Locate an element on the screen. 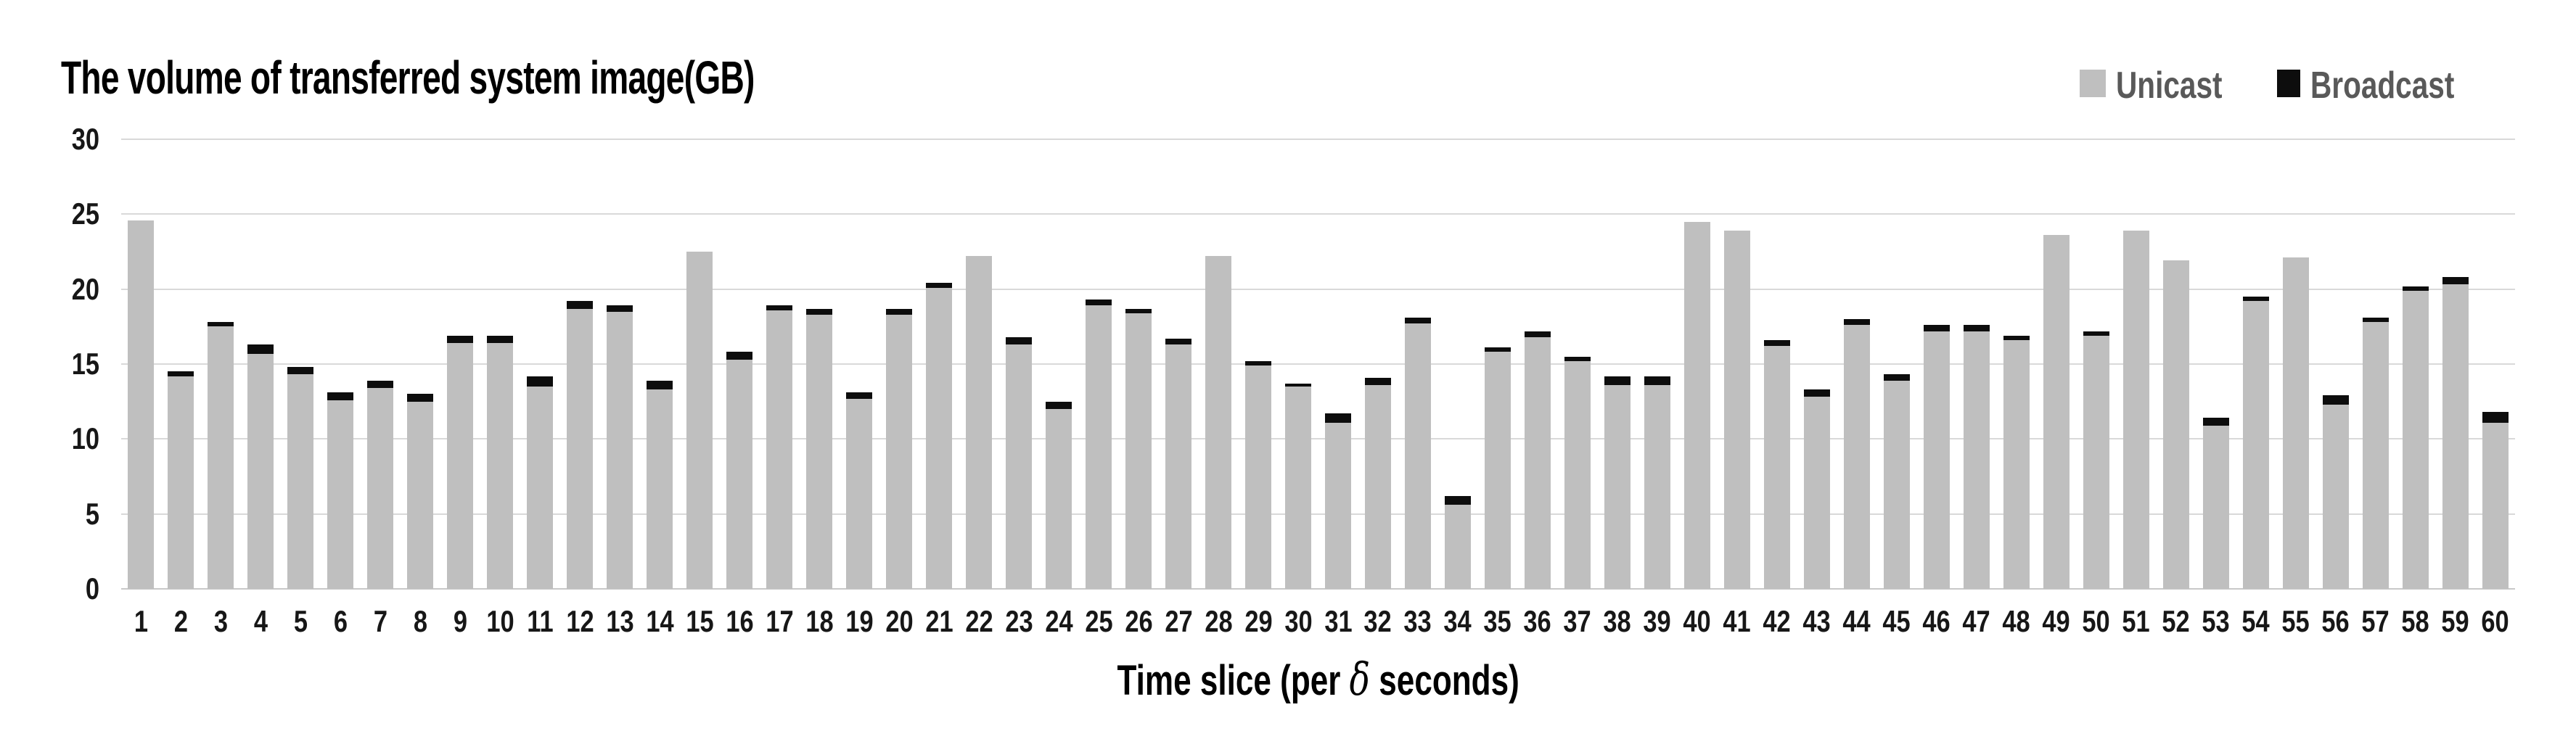 Image resolution: width=2576 pixels, height=731 pixels. x-tick-label-37: 37 is located at coordinates (1577, 621).